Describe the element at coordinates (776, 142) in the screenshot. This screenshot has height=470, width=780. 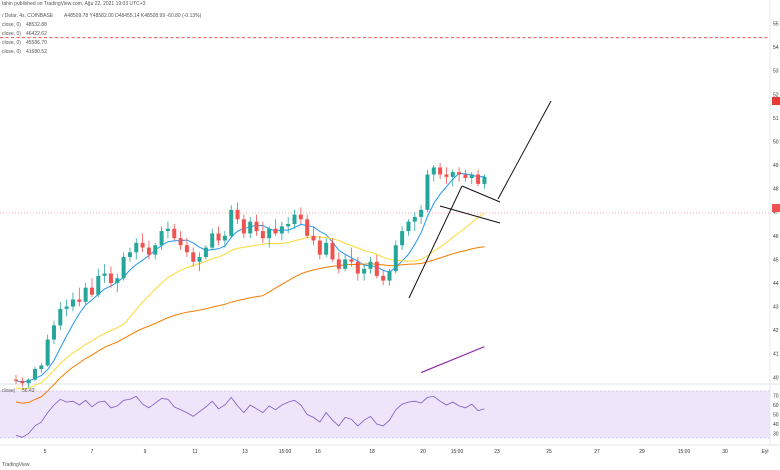
I see `price-tick-label: 50` at that location.